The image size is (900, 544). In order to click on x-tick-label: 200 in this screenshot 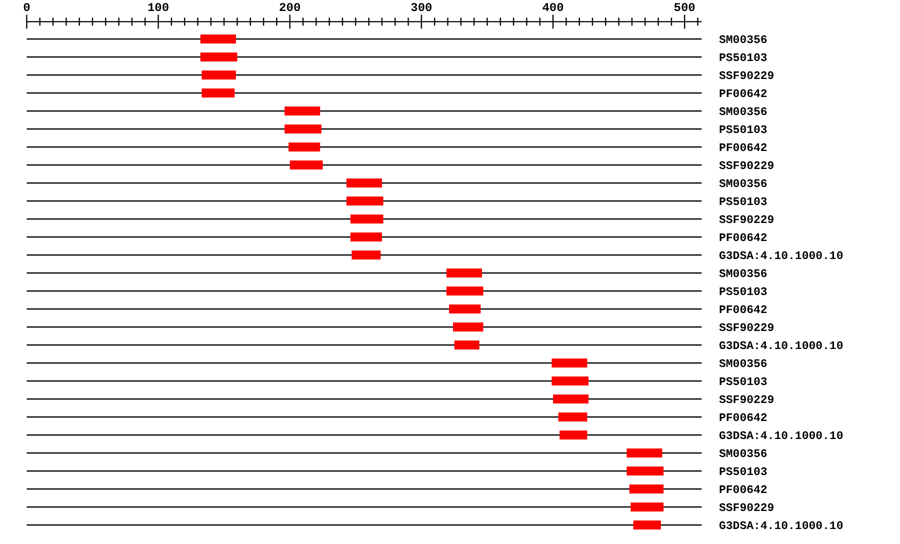, I will do `click(290, 8)`.